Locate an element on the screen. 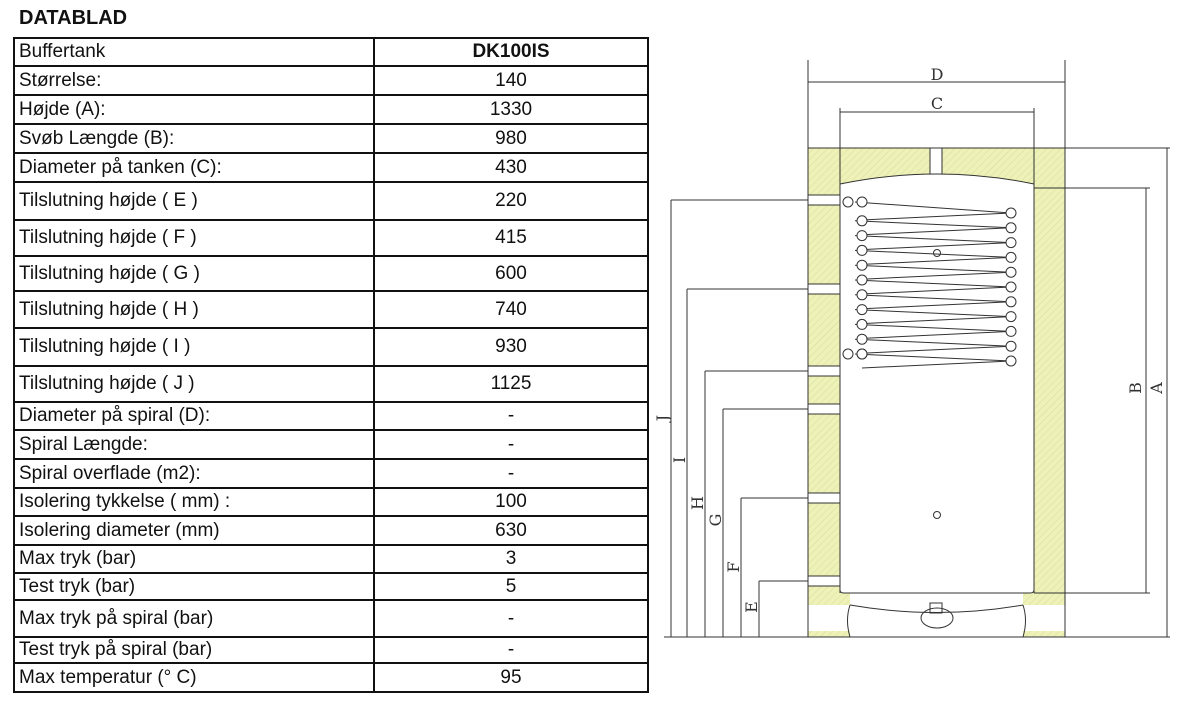  row-label: Diameter på spiral (D): is located at coordinates (194, 416).